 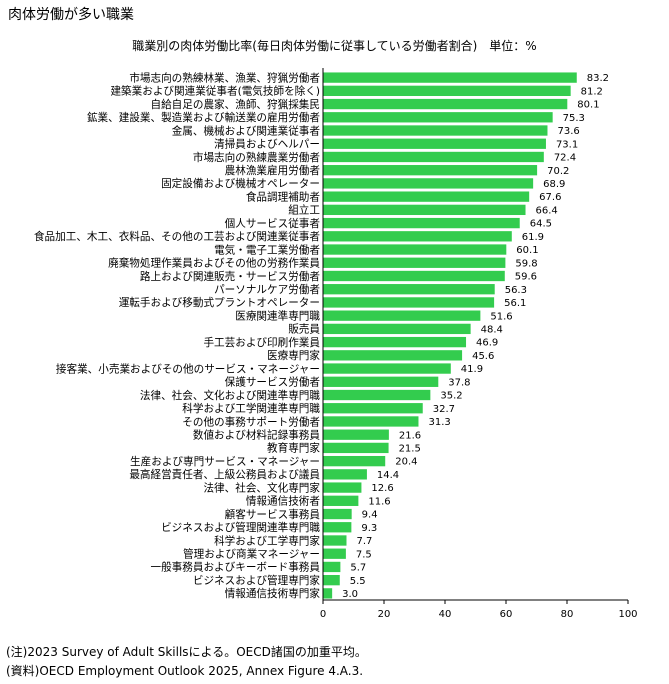 I want to click on value-label: 70.2, so click(x=558, y=171).